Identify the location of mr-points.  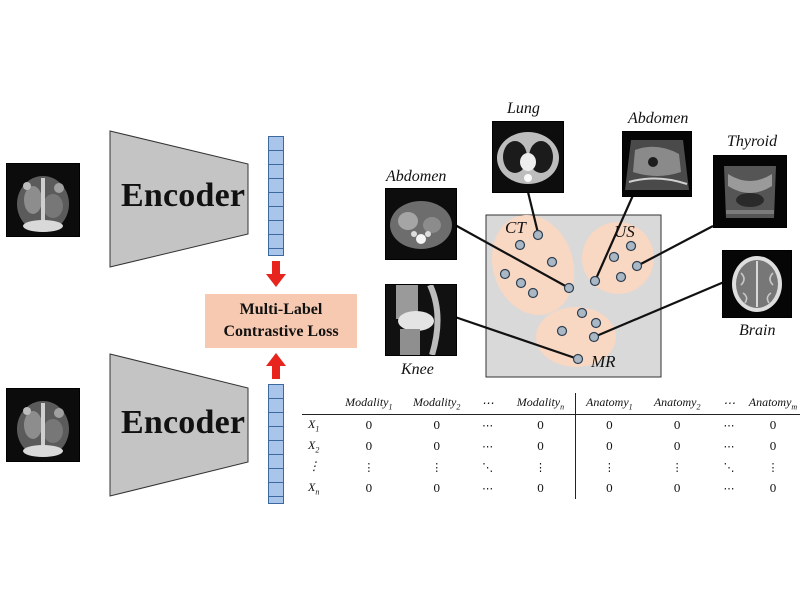
(579, 336).